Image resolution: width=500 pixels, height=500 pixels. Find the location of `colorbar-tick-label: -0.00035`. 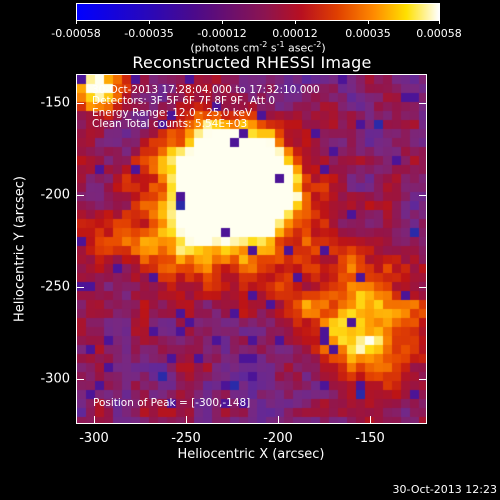

colorbar-tick-label: -0.00035 is located at coordinates (149, 33).